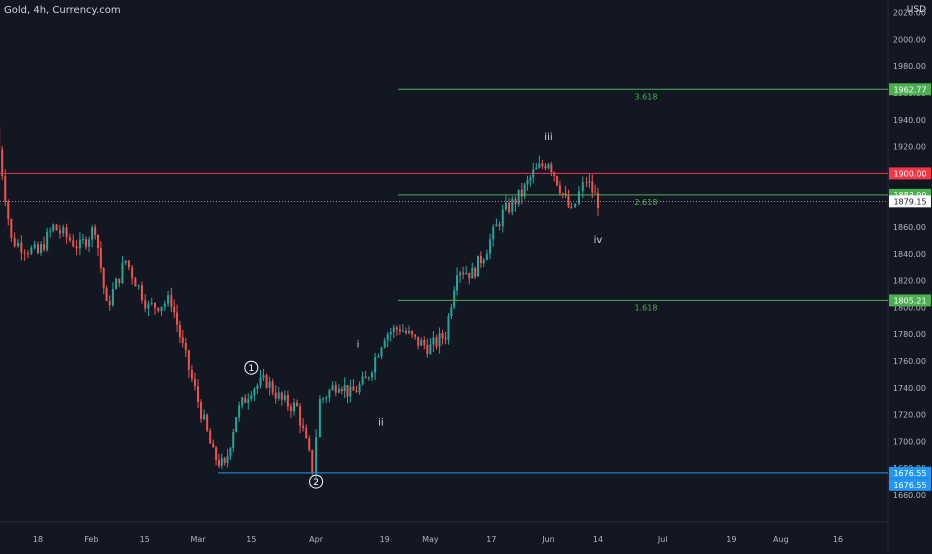 Image resolution: width=932 pixels, height=554 pixels. I want to click on x-tick-label: Feb, so click(91, 539).